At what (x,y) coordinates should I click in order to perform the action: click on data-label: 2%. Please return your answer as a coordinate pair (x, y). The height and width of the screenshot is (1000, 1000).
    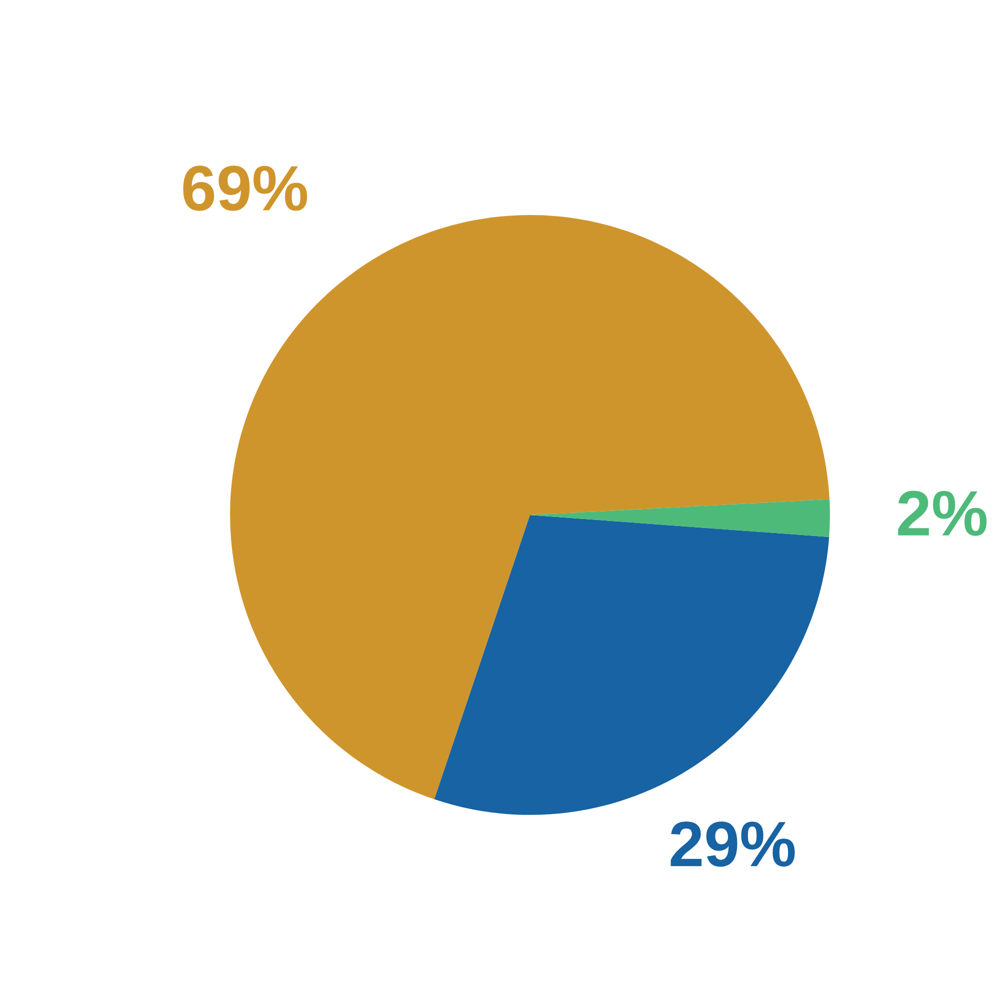
    Looking at the image, I should click on (942, 513).